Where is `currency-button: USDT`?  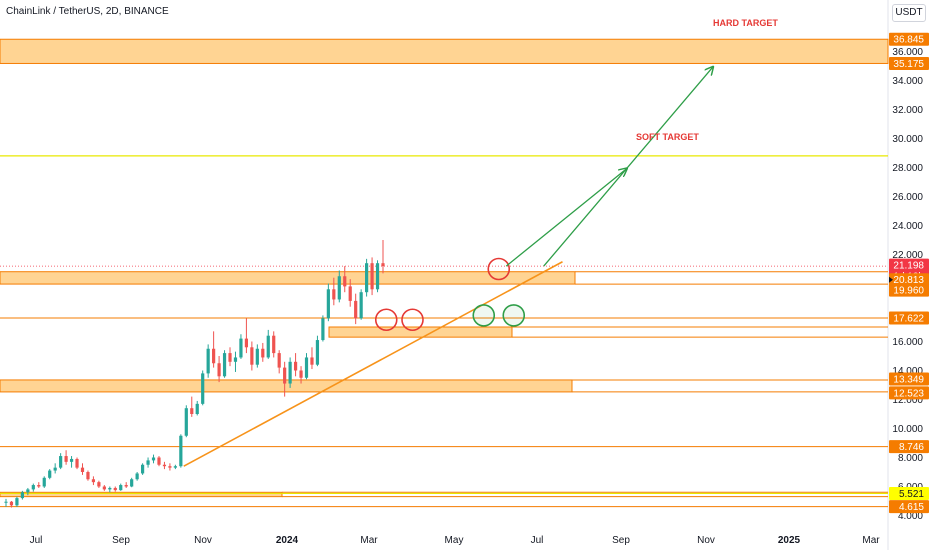 currency-button: USDT is located at coordinates (909, 13).